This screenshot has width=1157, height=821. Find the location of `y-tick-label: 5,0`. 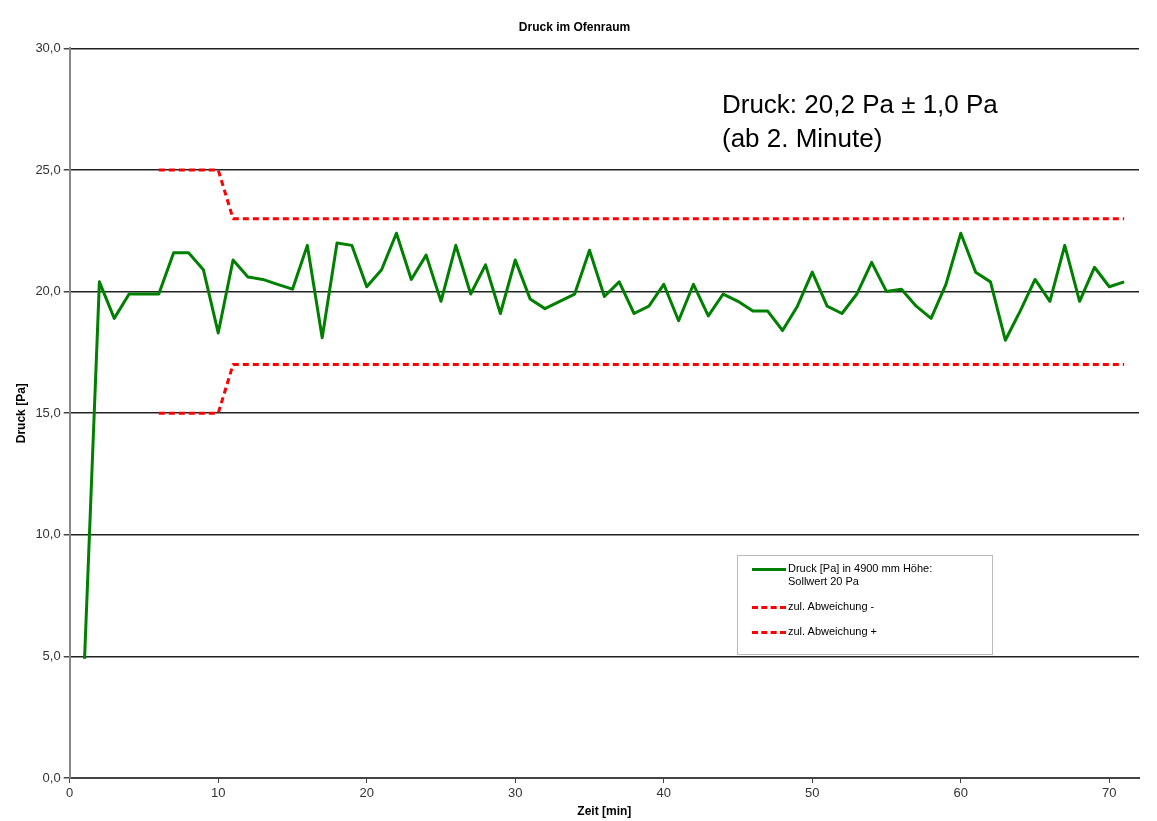

y-tick-label: 5,0 is located at coordinates (51, 655).